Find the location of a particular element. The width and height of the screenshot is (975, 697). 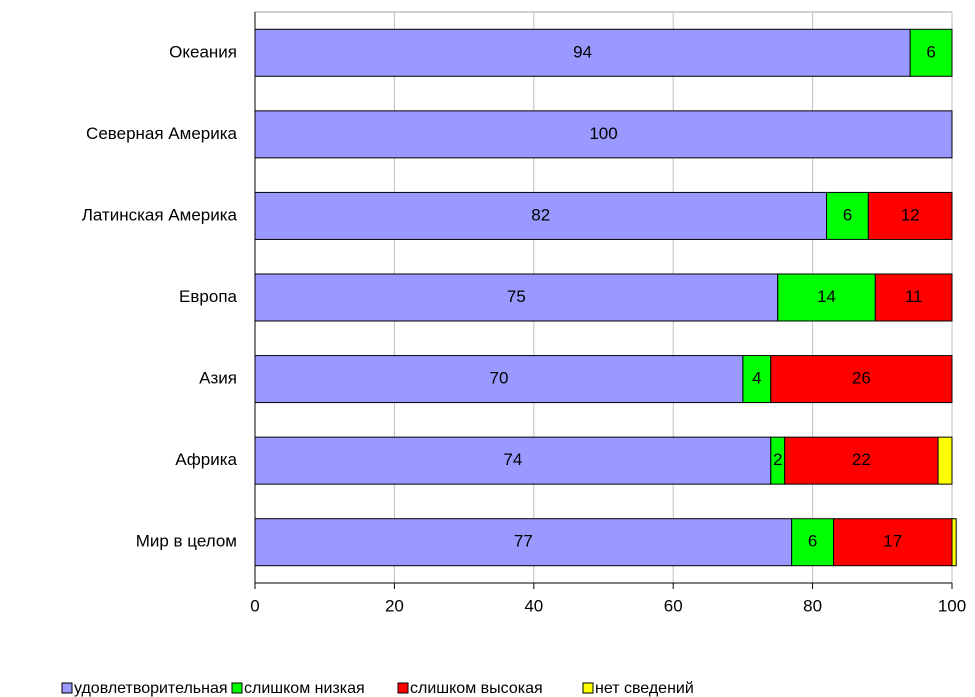

data-label: 2 is located at coordinates (777, 459).